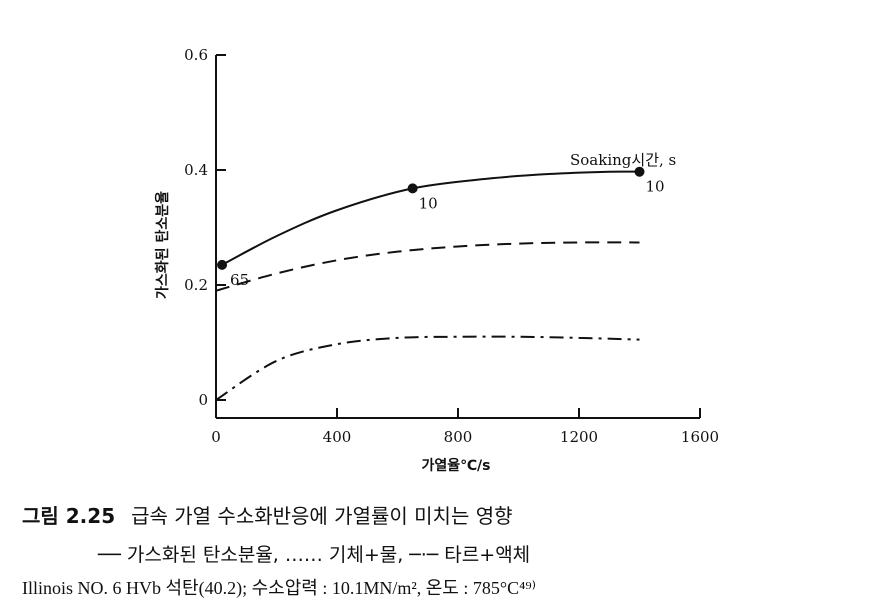 The image size is (871, 610). Describe the element at coordinates (430, 218) in the screenshot. I see `series-line-solid` at that location.